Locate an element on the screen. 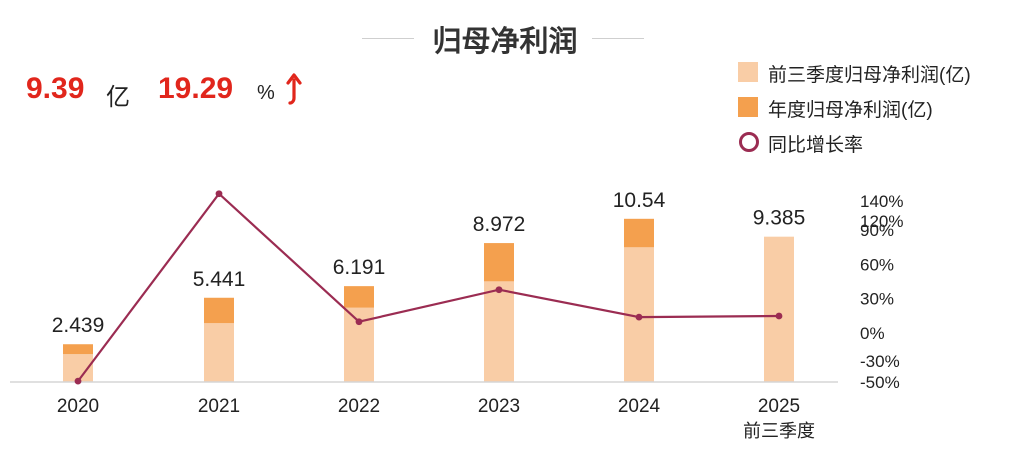 The width and height of the screenshot is (1011, 461). bar-q3-2021 is located at coordinates (219, 352).